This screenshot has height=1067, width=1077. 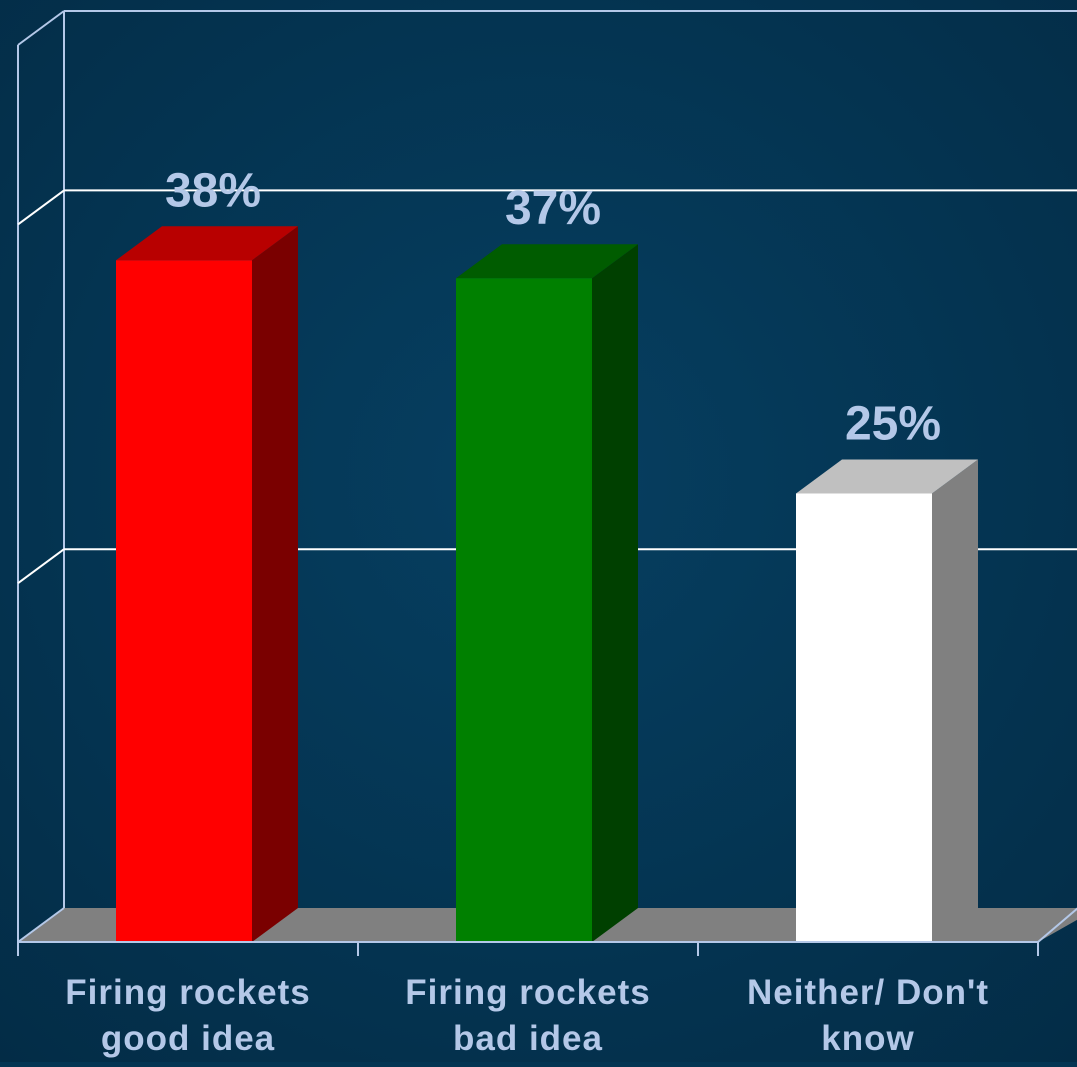 I want to click on x-tick-label-line: know, so click(x=867, y=1038).